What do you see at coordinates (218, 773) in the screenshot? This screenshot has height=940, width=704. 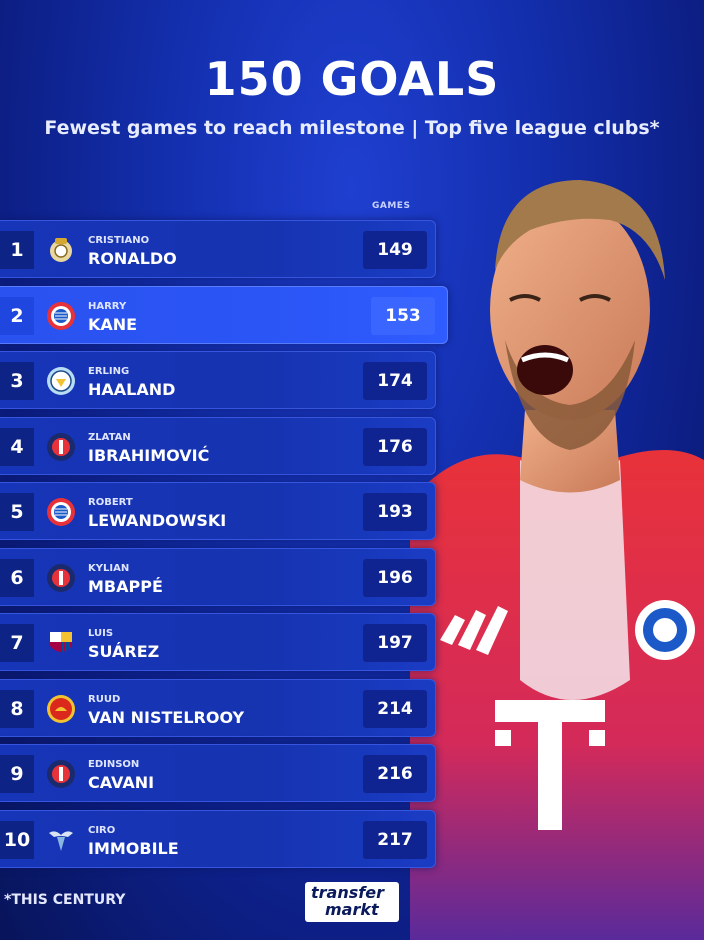 I see `ranking-row: 9 EDINSON CAVANI 216` at bounding box center [218, 773].